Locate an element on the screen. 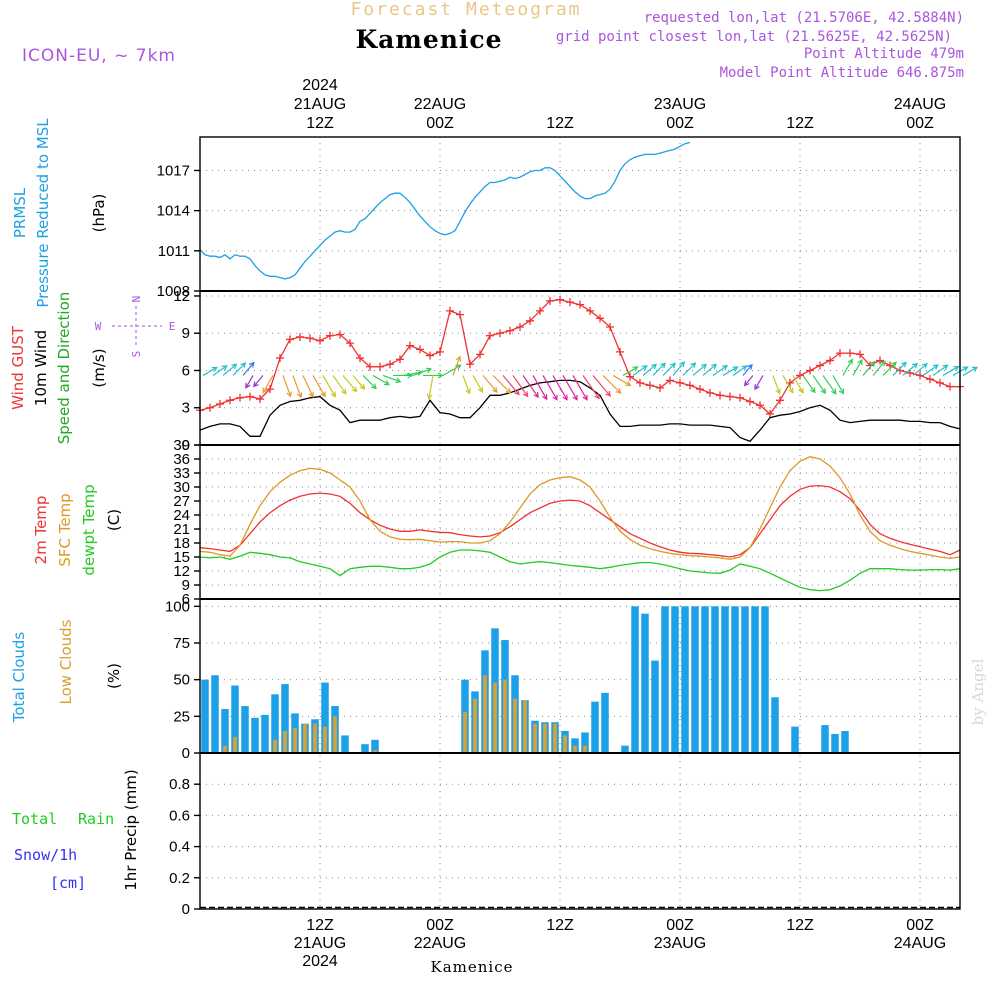 The image size is (1000, 1000). y-tick-label: 3 is located at coordinates (186, 408).